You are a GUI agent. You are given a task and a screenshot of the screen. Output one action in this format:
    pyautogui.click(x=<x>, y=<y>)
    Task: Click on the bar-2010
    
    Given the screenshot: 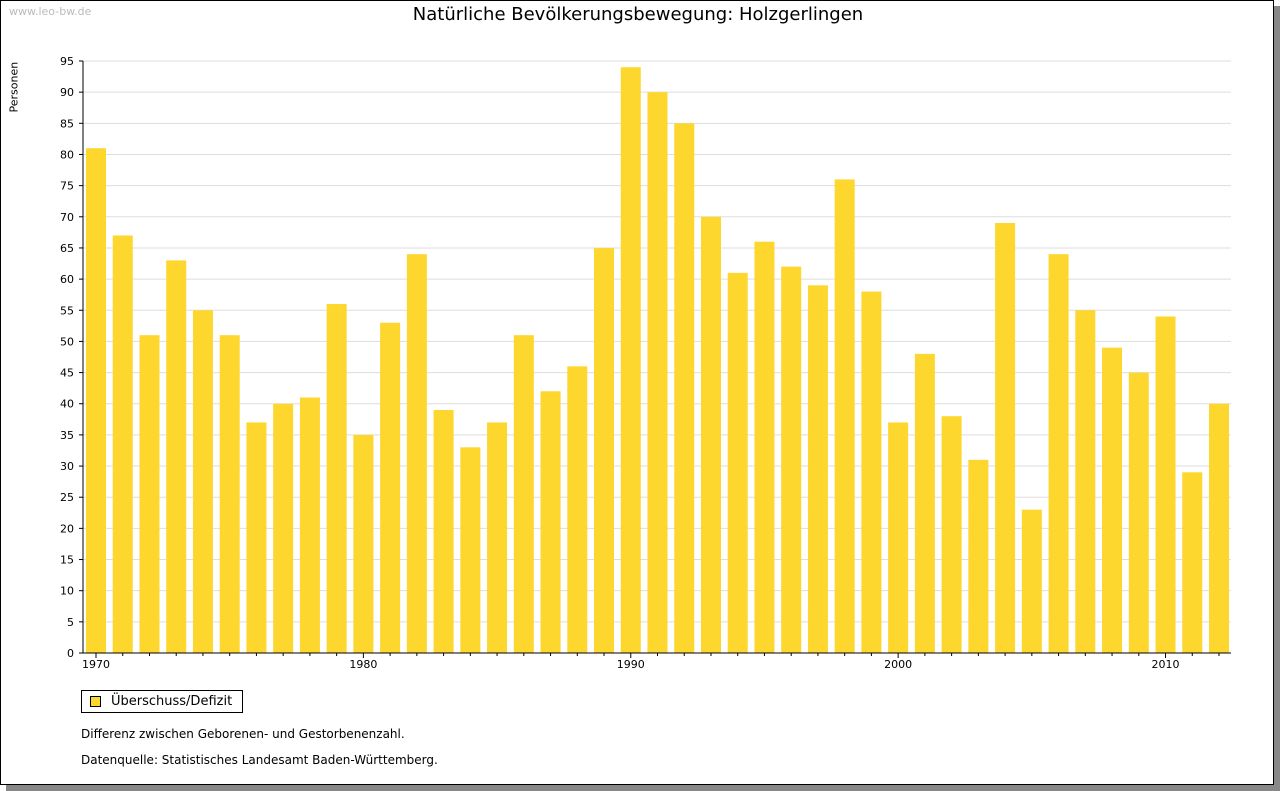 What is the action you would take?
    pyautogui.click(x=1165, y=484)
    